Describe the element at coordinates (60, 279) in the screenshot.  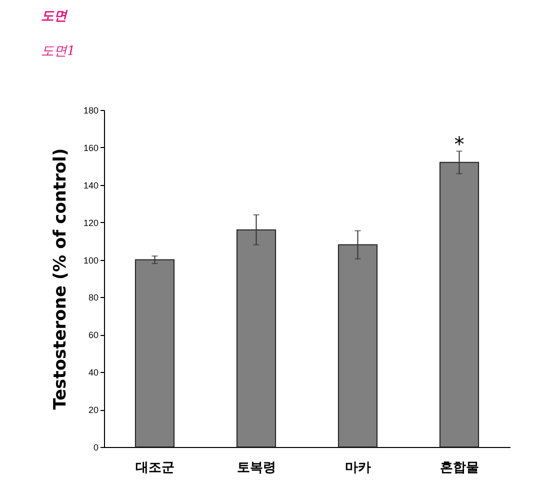
I see `y-axis-title: Testosterone (% of control)` at that location.